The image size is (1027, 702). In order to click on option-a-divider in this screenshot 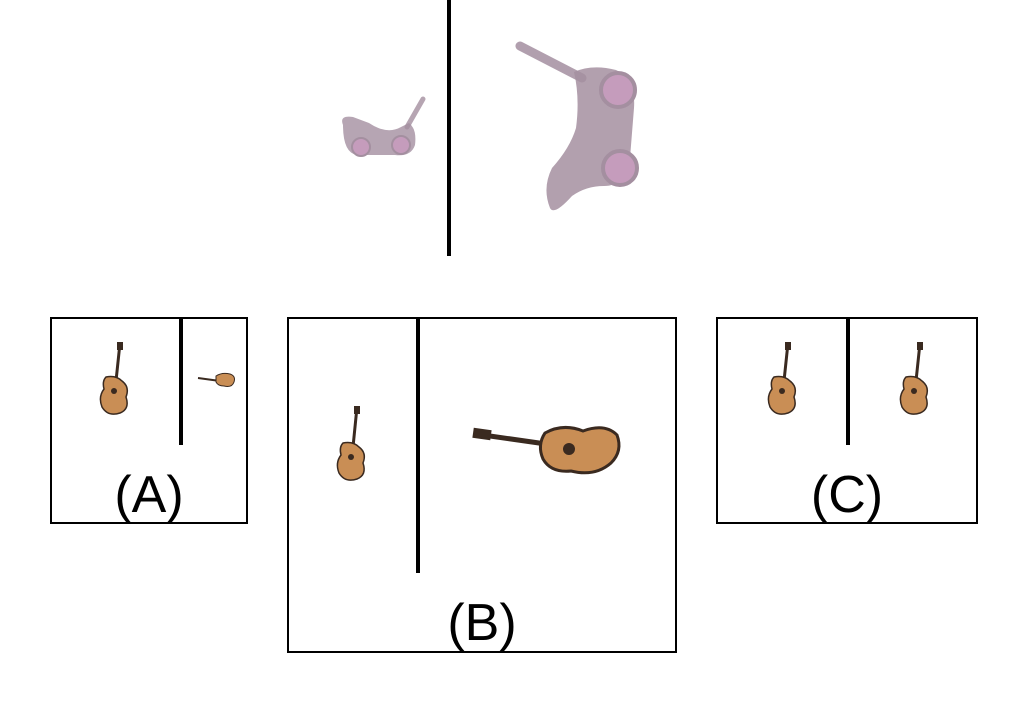, I will do `click(181, 382)`.